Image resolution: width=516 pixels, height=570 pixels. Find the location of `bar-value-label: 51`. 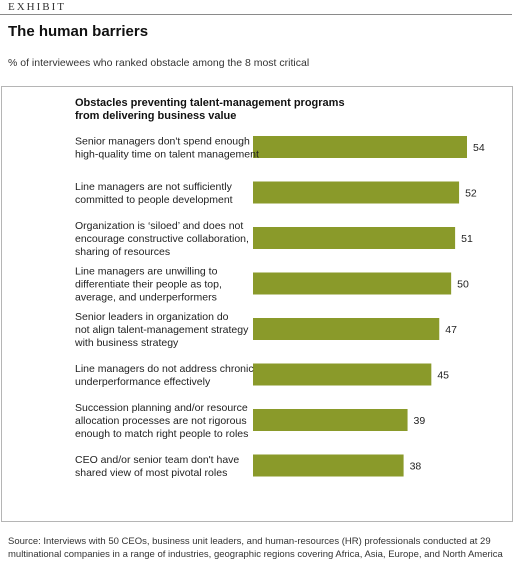

bar-value-label: 51 is located at coordinates (467, 239).